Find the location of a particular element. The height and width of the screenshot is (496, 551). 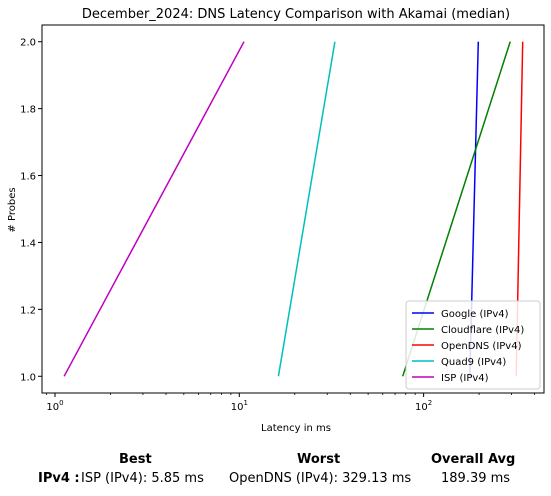

x-tick-label: 10¹ is located at coordinates (239, 406).